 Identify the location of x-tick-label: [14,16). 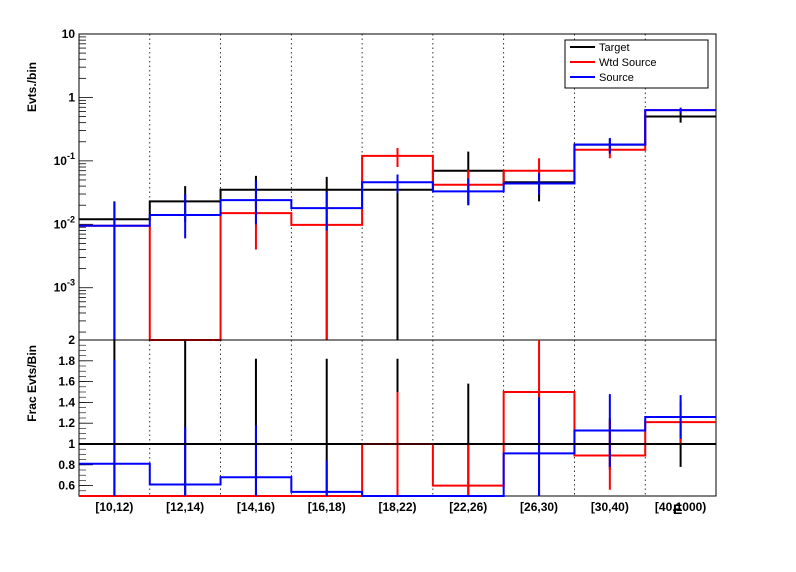
(256, 507).